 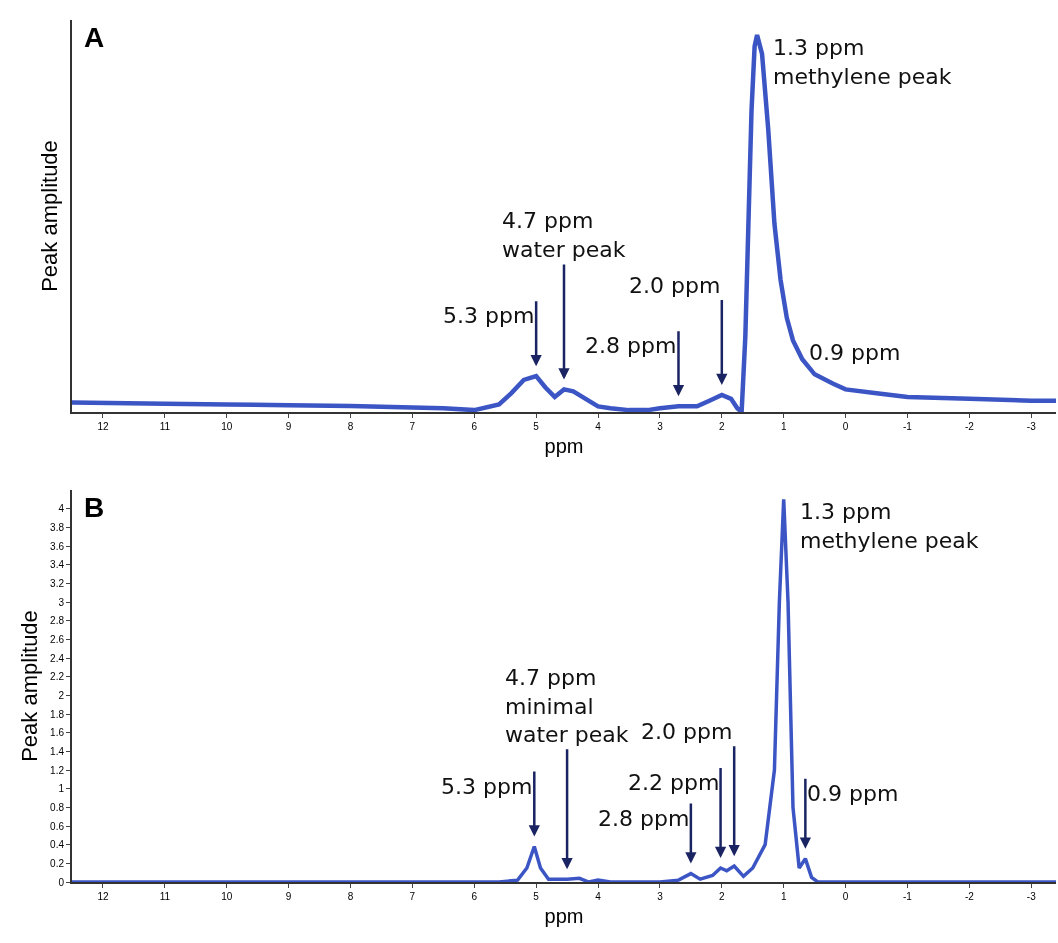 What do you see at coordinates (57, 639) in the screenshot?
I see `y-tick-label: 2.6` at bounding box center [57, 639].